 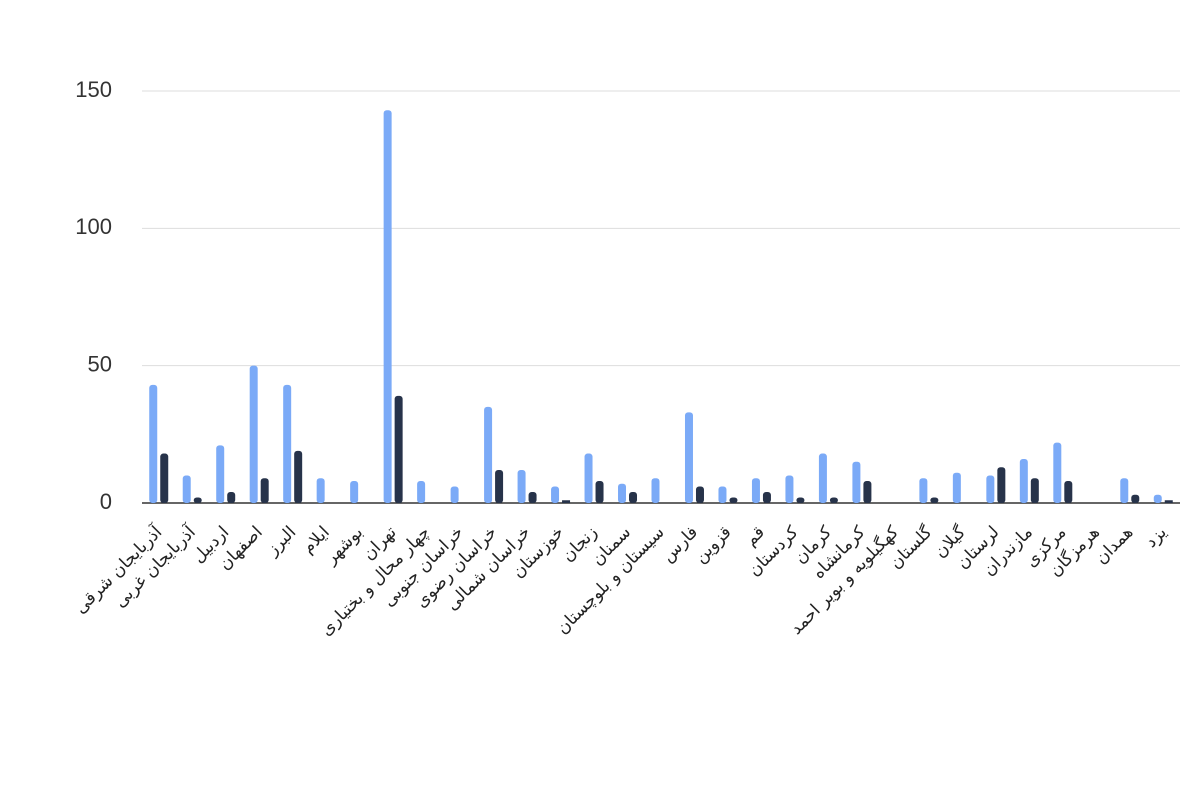 I want to click on x-tick-label: یزد, so click(x=1156, y=537).